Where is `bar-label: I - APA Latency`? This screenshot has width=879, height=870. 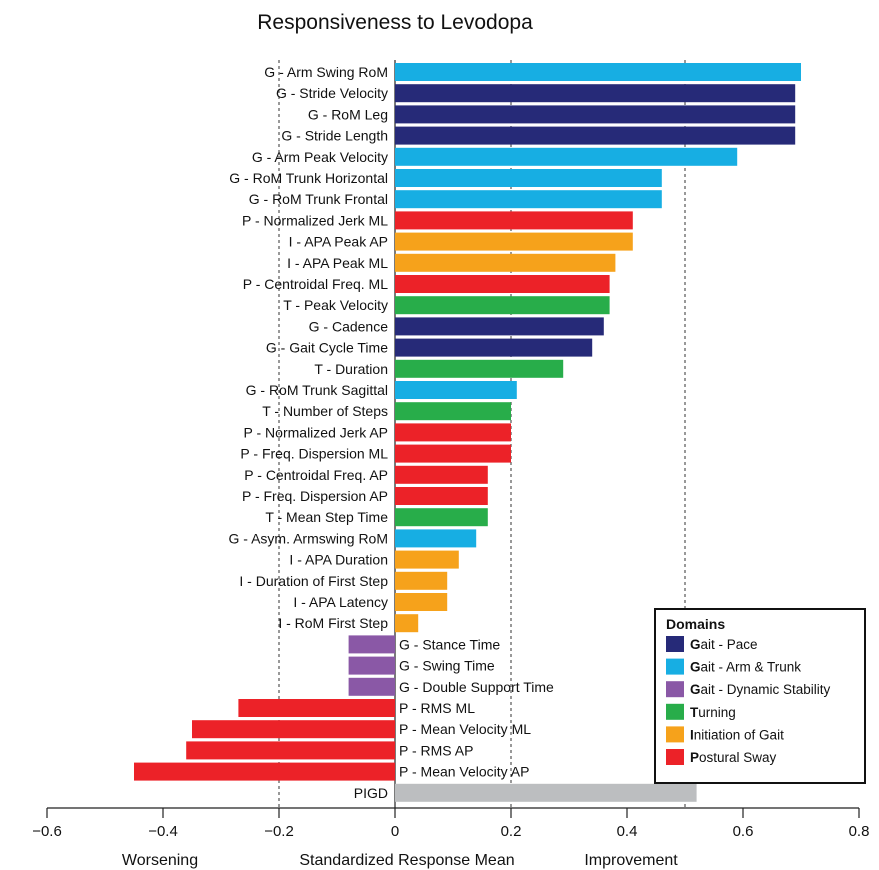
bar-label: I - APA Latency is located at coordinates (340, 602).